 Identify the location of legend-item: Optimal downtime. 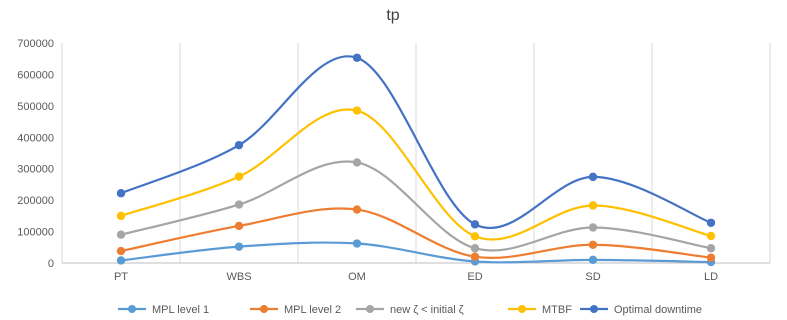
(641, 310).